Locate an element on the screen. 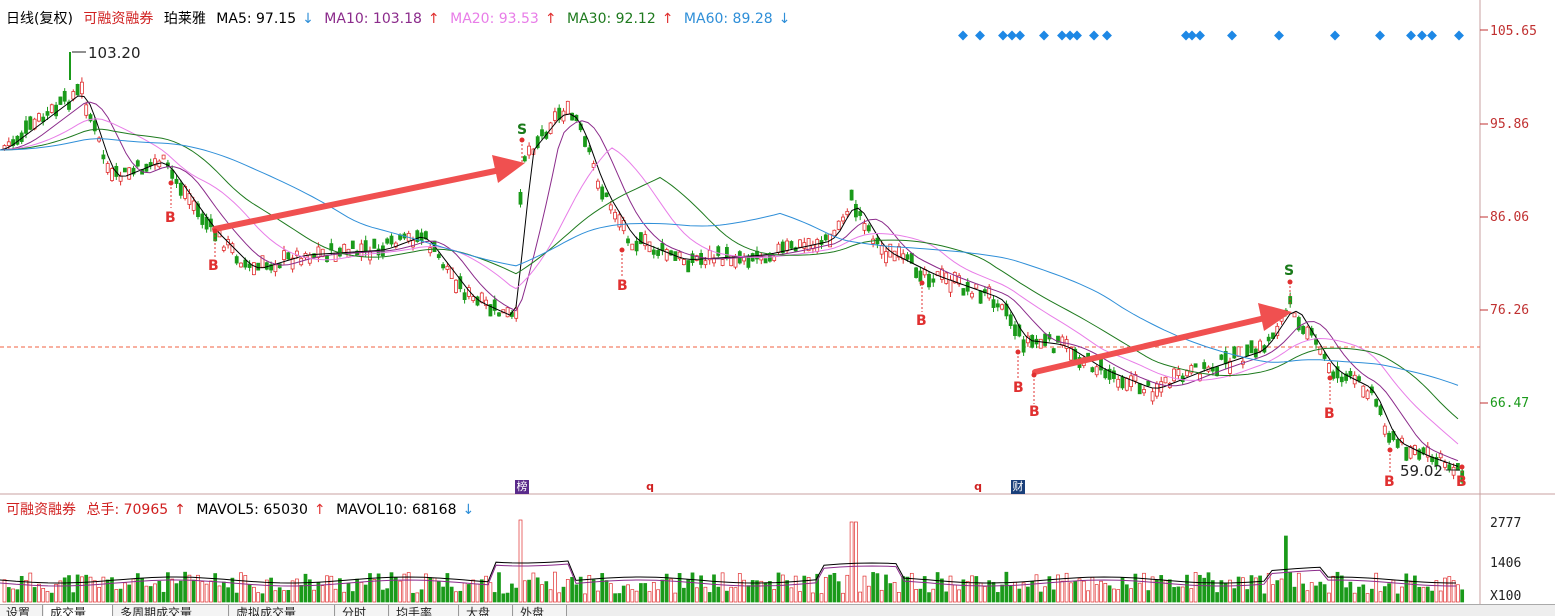 The height and width of the screenshot is (616, 1555). signal-diamond is located at coordinates (980, 35).